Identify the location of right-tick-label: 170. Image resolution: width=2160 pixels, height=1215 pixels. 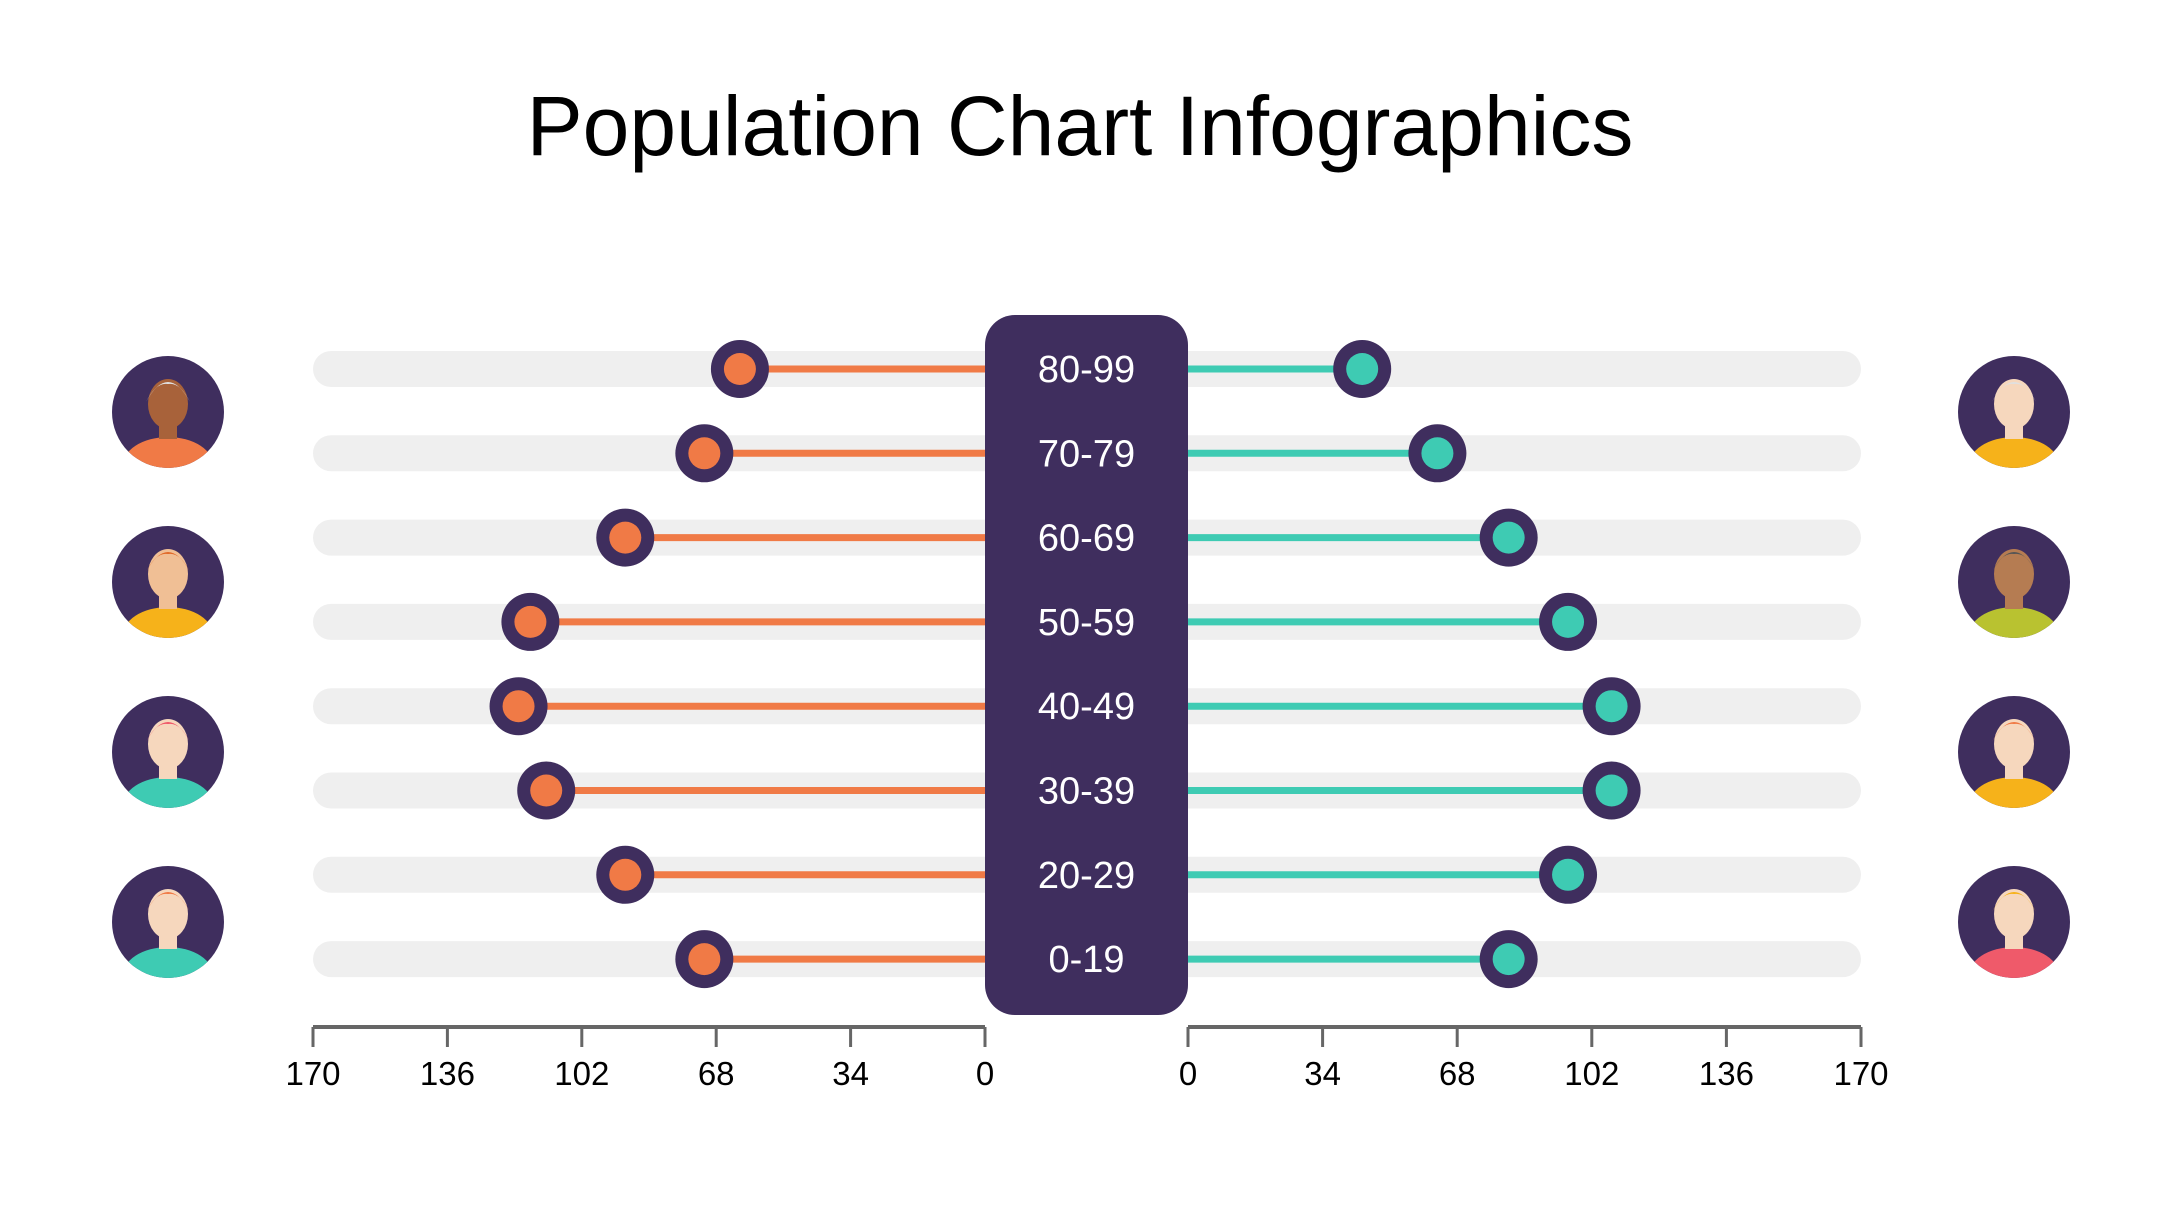
(1860, 1073).